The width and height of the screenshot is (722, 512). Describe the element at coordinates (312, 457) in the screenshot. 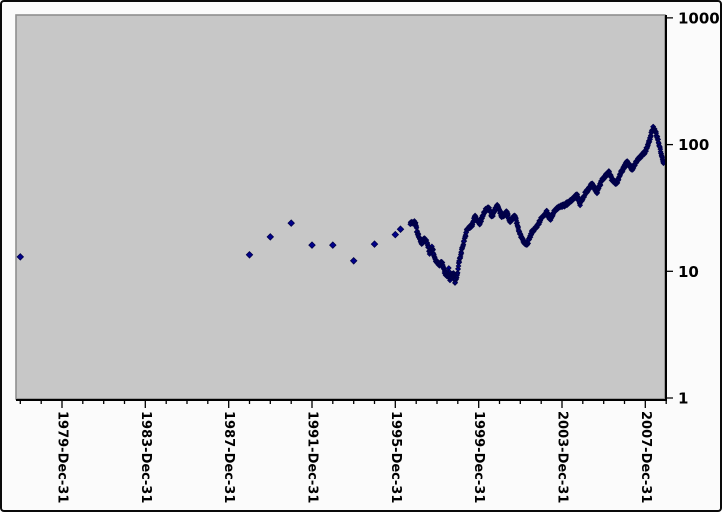

I see `x-tick-label: 1991-Dec-31` at that location.